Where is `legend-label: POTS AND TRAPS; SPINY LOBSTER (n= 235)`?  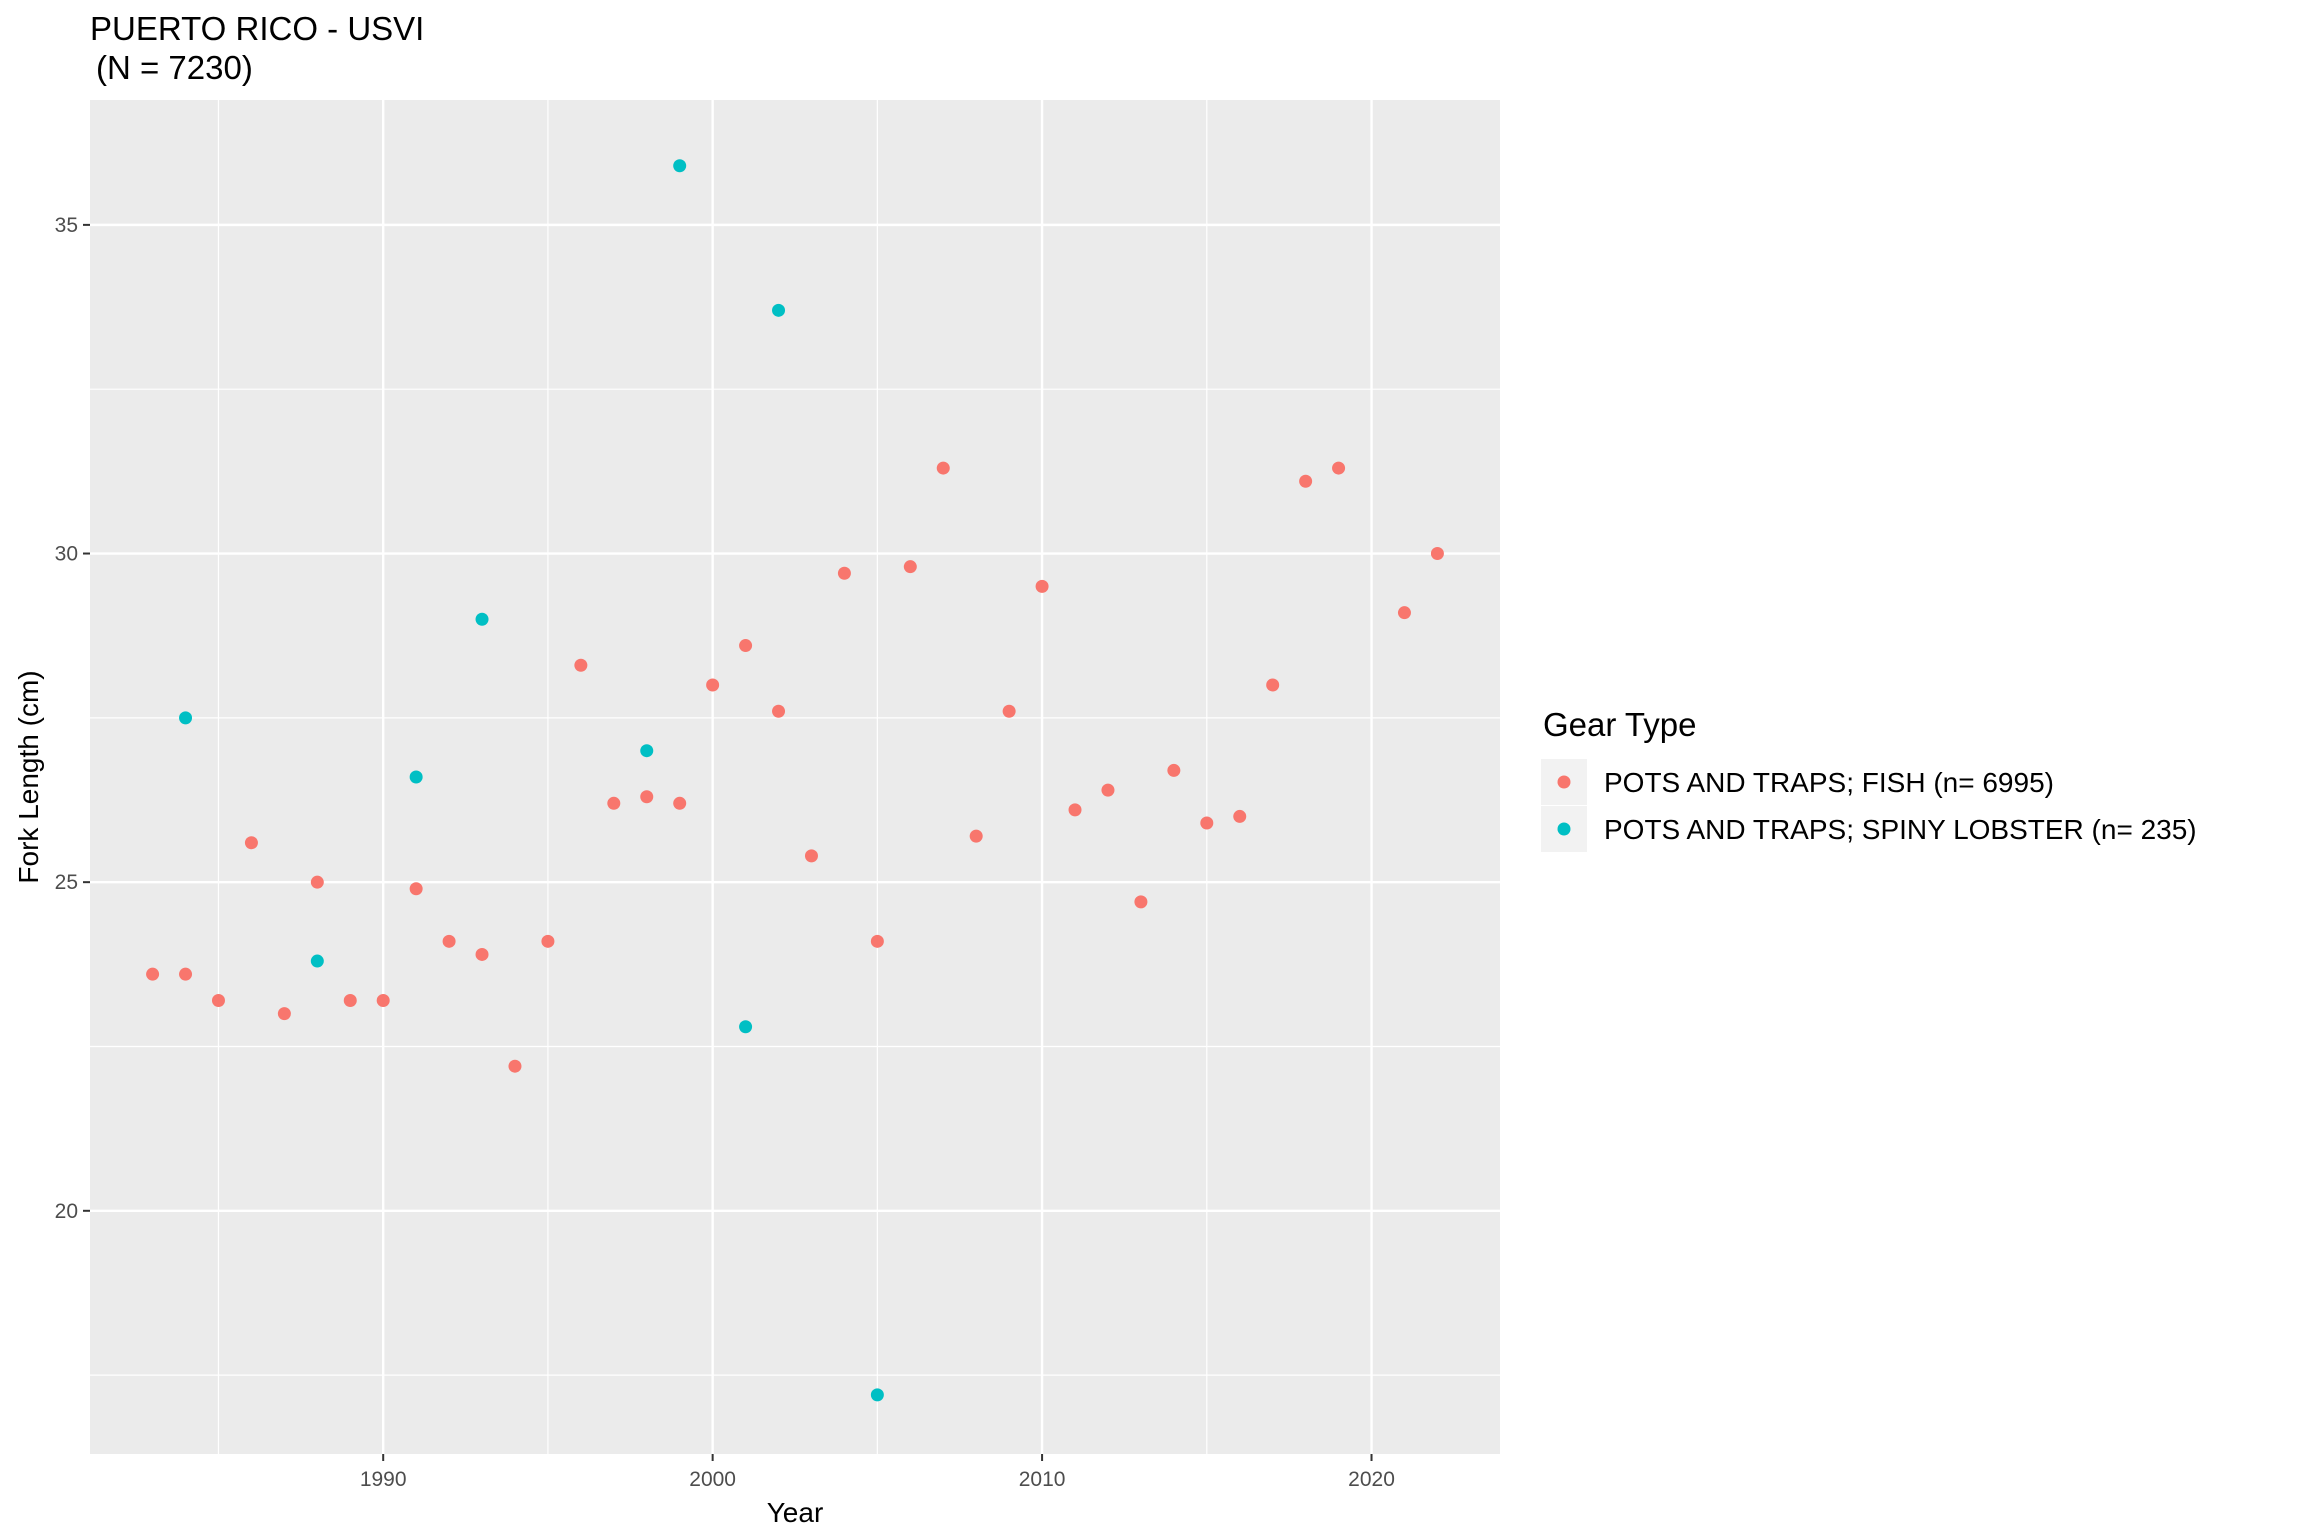
legend-label: POTS AND TRAPS; SPINY LOBSTER (n= 235) is located at coordinates (1900, 829).